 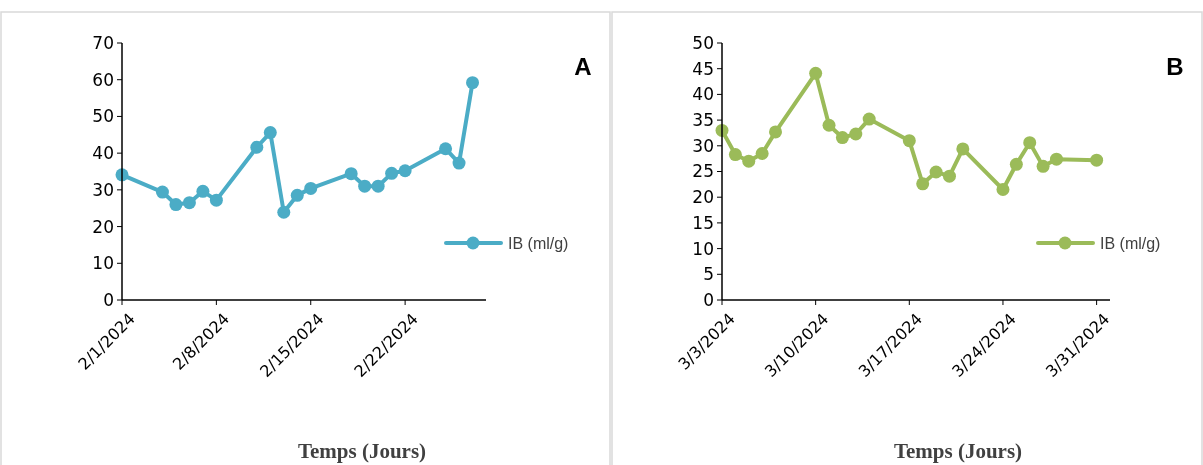 What do you see at coordinates (1175, 66) in the screenshot?
I see `text: B` at bounding box center [1175, 66].